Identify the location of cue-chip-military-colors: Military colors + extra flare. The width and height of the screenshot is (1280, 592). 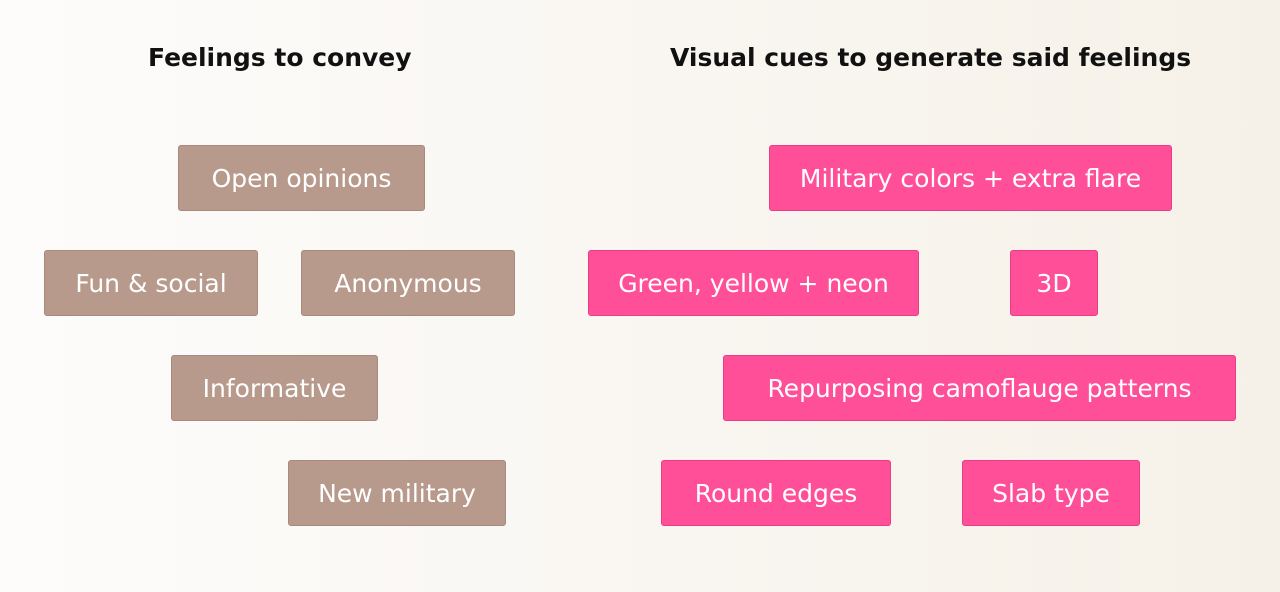
(970, 178).